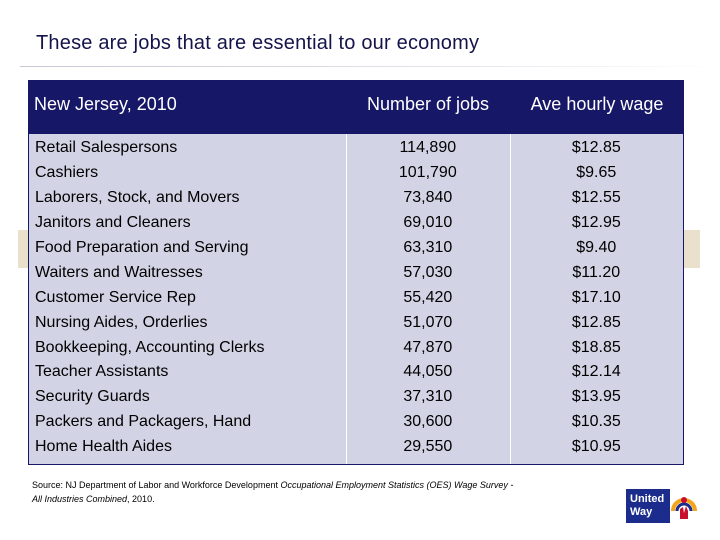 This screenshot has height=540, width=720. I want to click on table-row: Retail Salespersons 114,890 $12.85, so click(356, 148).